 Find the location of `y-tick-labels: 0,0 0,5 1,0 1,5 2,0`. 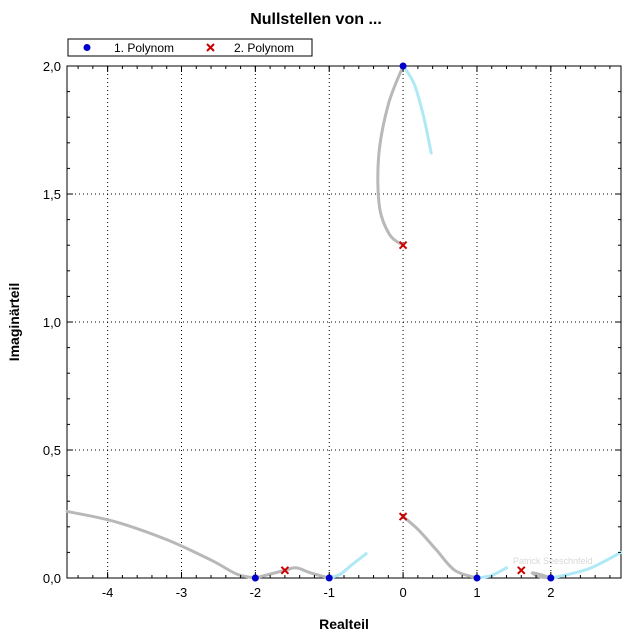

y-tick-labels: 0,0 0,5 1,0 1,5 2,0 is located at coordinates (52, 322).